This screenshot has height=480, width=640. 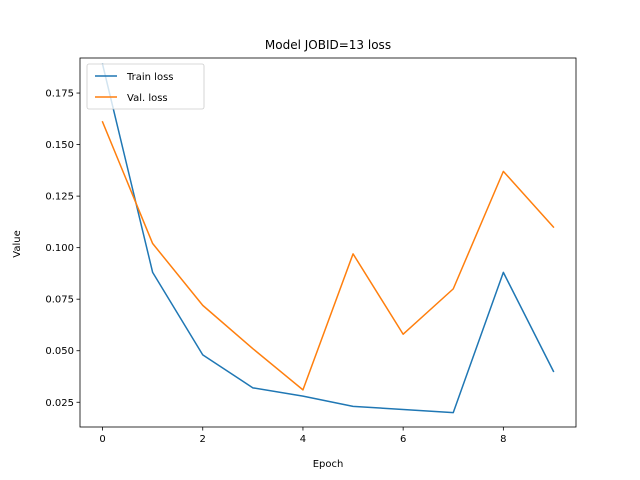 What do you see at coordinates (59, 300) in the screenshot?
I see `y-tick-label: 0.075` at bounding box center [59, 300].